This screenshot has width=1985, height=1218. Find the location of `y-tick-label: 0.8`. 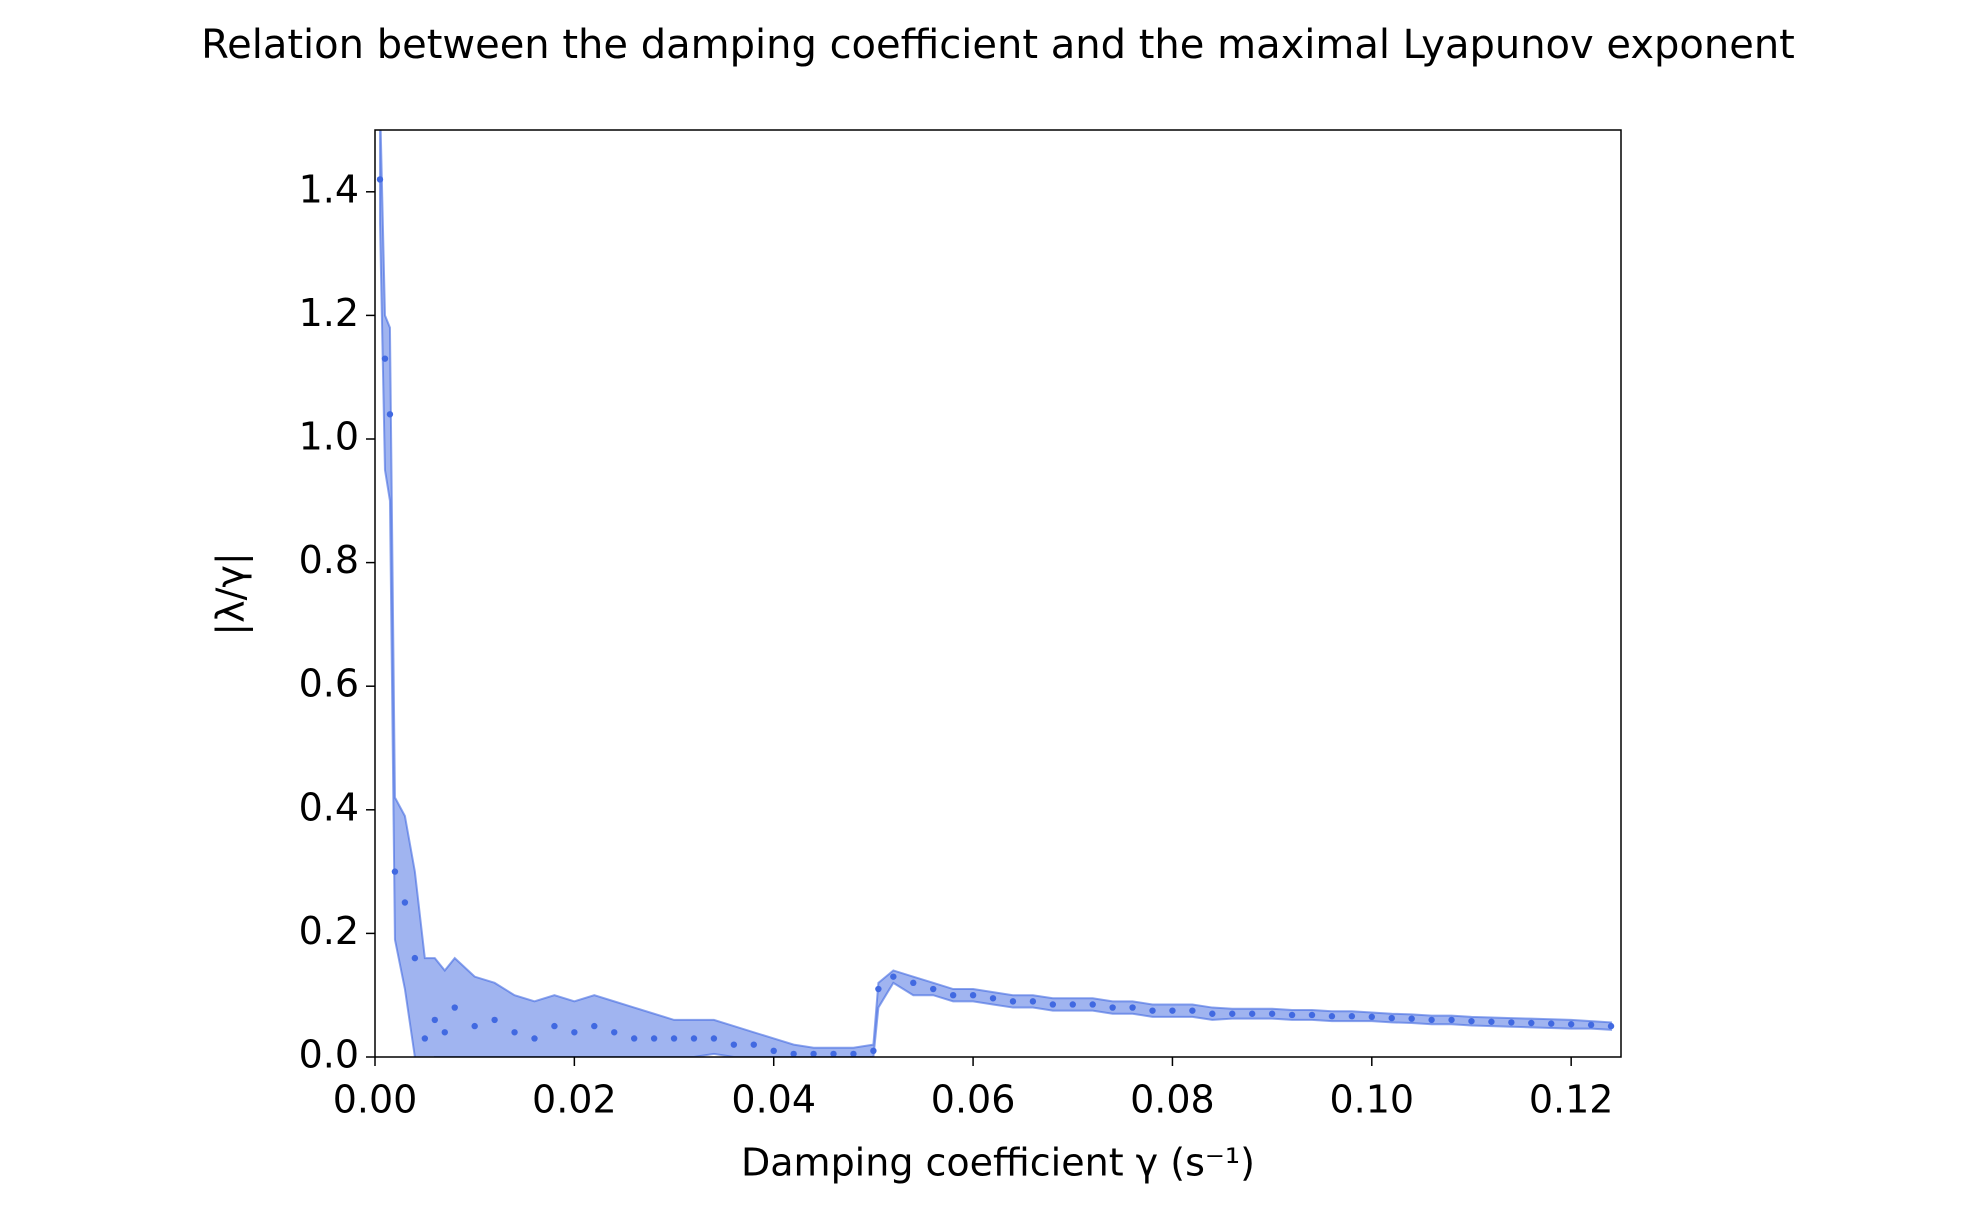

y-tick-label: 0.8 is located at coordinates (329, 560).